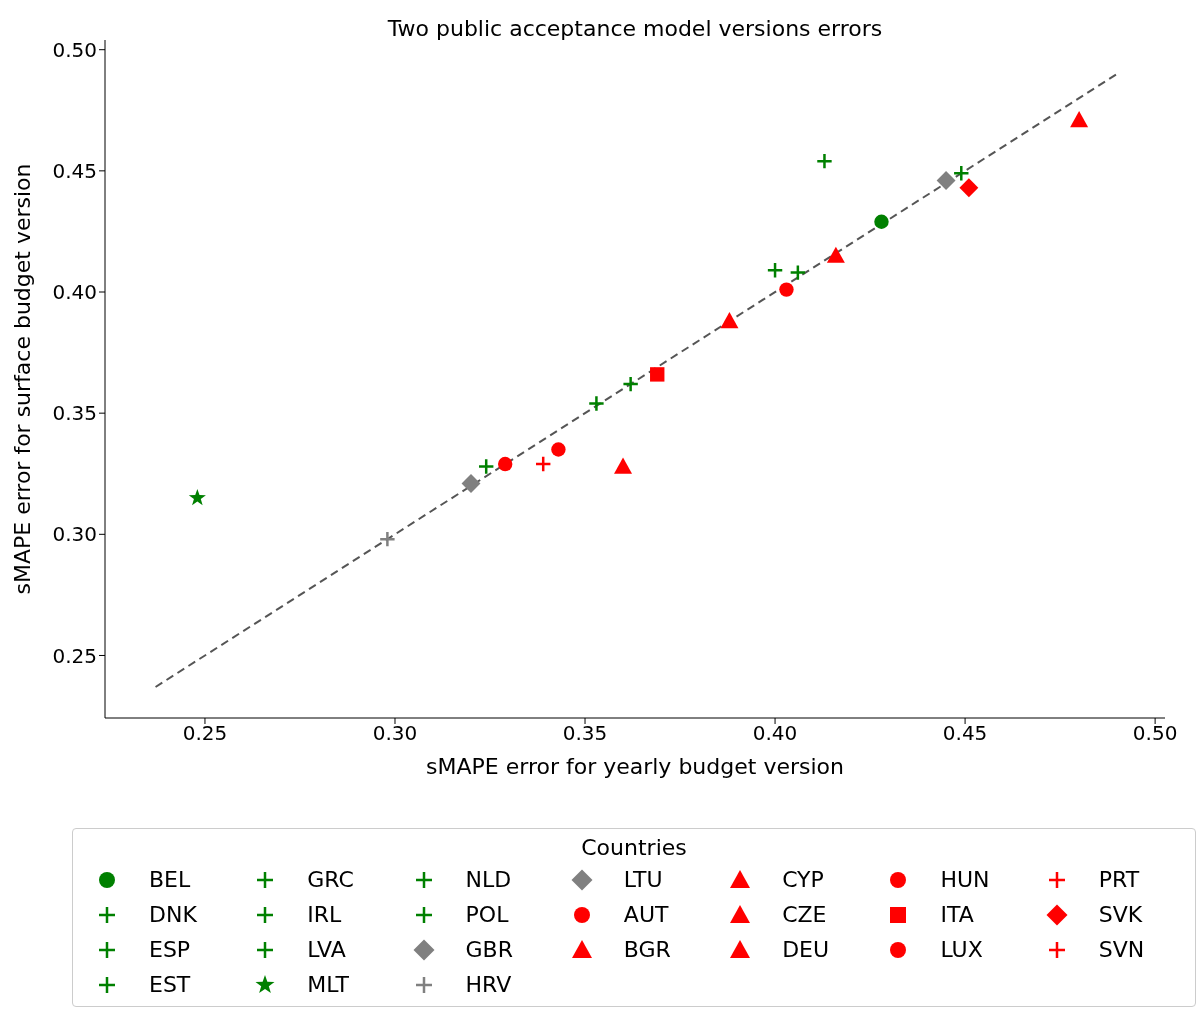 This screenshot has height=1010, width=1203. I want to click on legend-label: CZE, so click(804, 914).